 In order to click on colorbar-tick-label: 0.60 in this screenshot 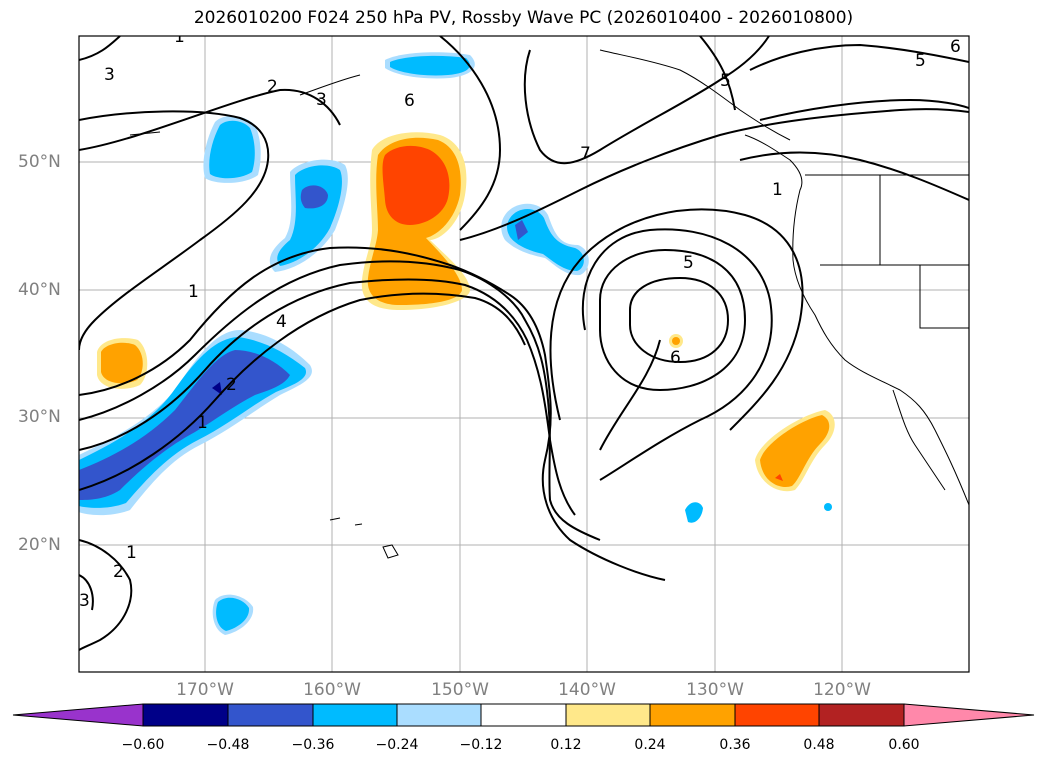, I will do `click(904, 745)`.